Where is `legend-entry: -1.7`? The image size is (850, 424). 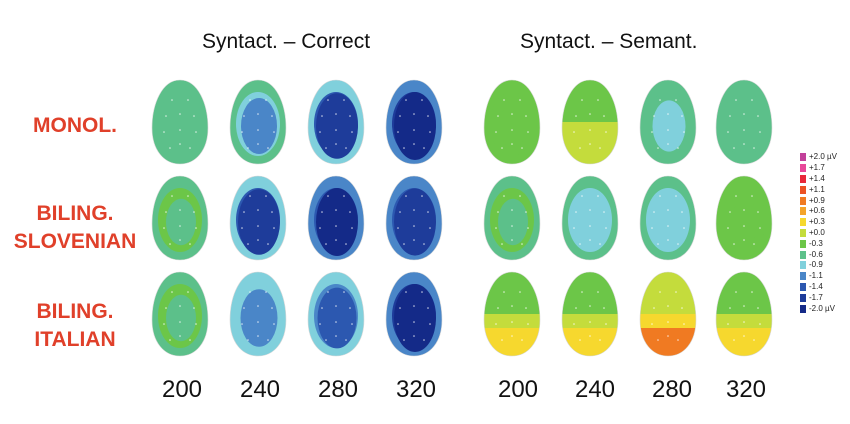 legend-entry: -1.7 is located at coordinates (818, 297).